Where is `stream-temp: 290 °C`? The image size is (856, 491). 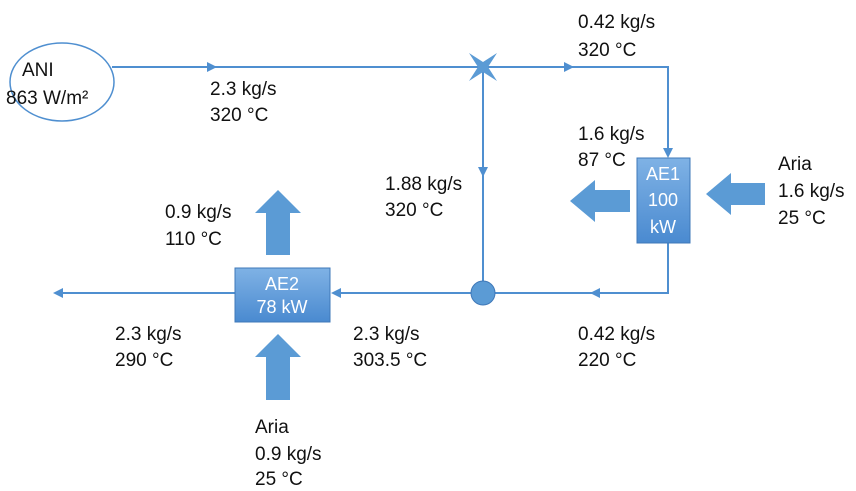 stream-temp: 290 °C is located at coordinates (144, 360).